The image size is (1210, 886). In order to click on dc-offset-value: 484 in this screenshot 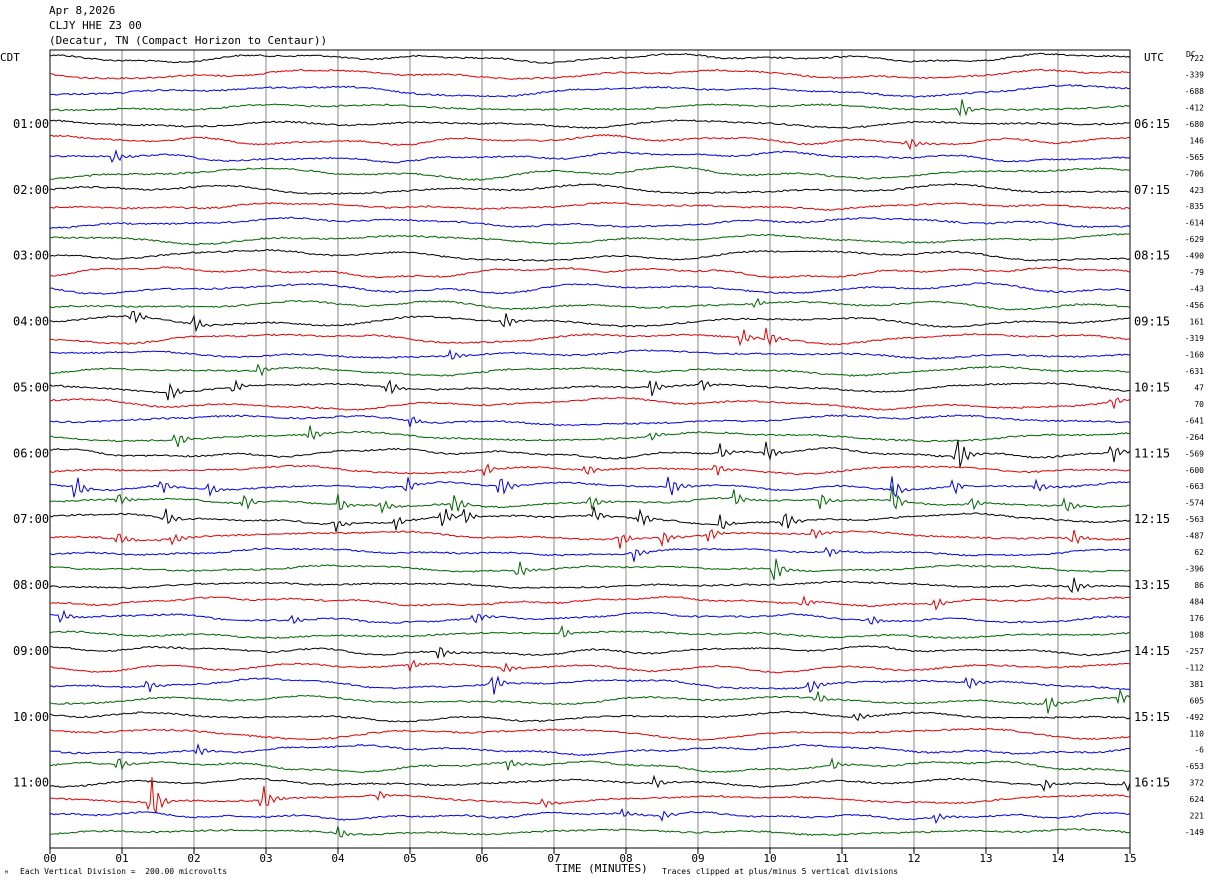, I will do `click(1197, 602)`.